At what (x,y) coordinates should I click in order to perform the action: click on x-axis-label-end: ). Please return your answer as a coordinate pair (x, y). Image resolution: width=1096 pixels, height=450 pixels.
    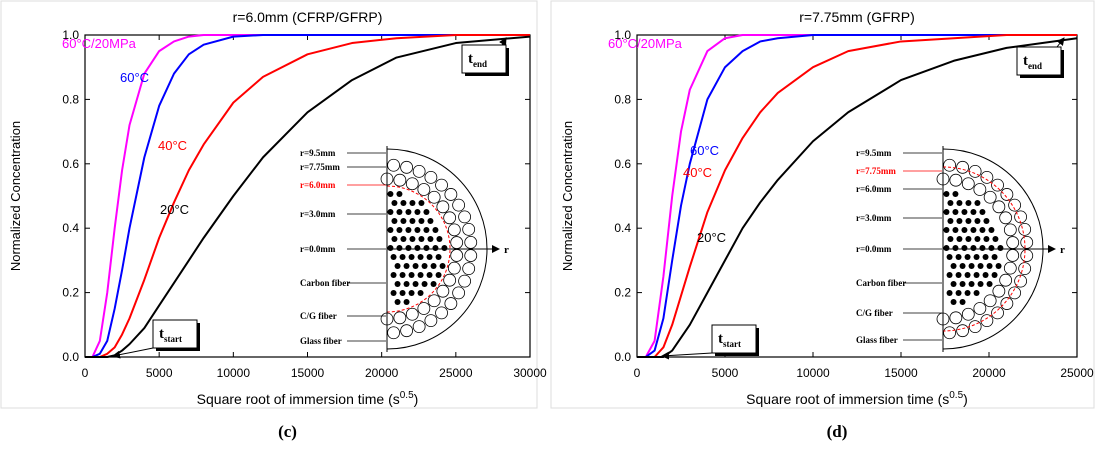
    Looking at the image, I should click on (965, 399).